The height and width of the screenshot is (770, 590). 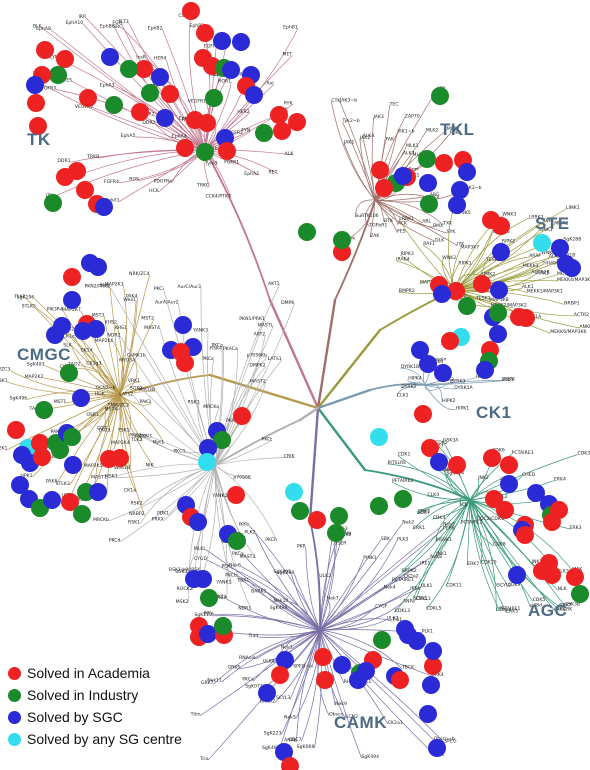 I want to click on kinase-label: EphA4, so click(x=179, y=136).